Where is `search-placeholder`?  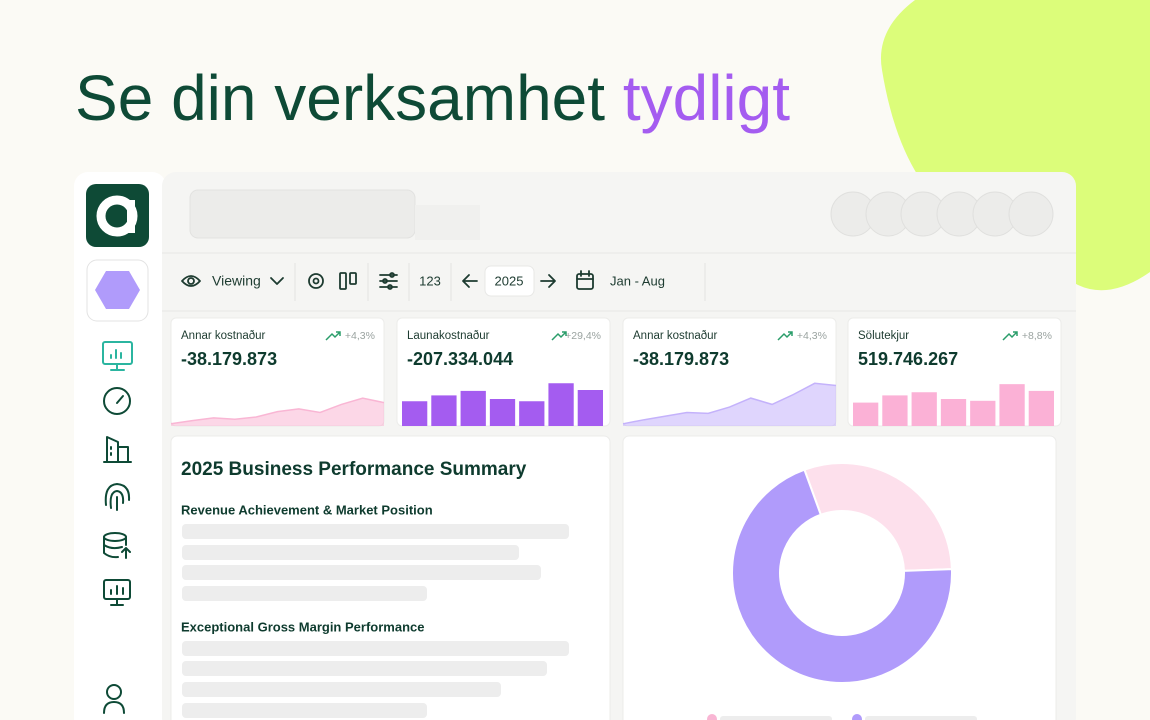 search-placeholder is located at coordinates (302, 214).